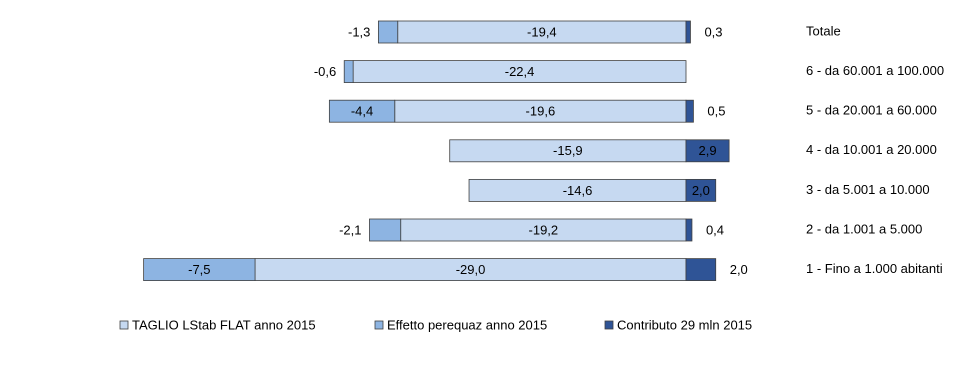 The image size is (957, 368). I want to click on legend-label: Contributo 29 mln 2015, so click(684, 324).